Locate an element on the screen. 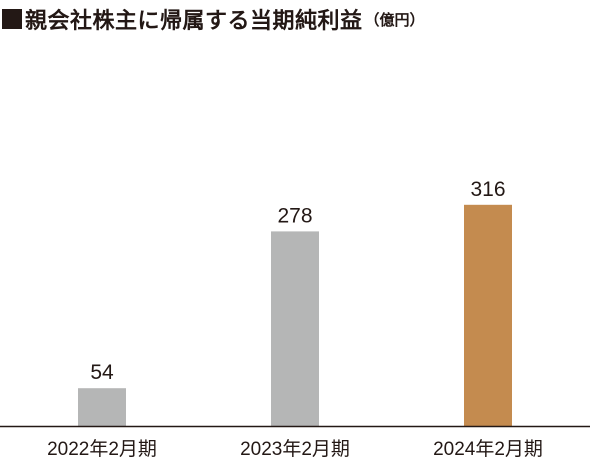 This screenshot has height=461, width=590. bar-value-label-2: 316 is located at coordinates (487, 189).